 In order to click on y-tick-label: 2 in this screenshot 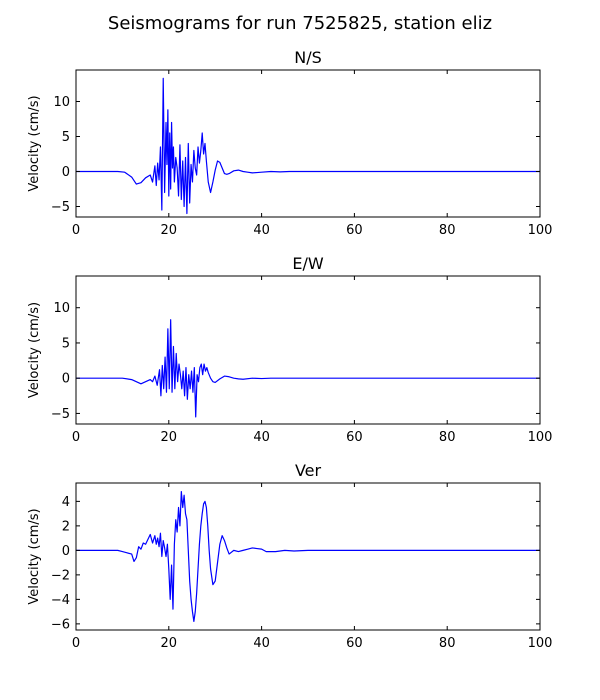, I will do `click(66, 526)`.